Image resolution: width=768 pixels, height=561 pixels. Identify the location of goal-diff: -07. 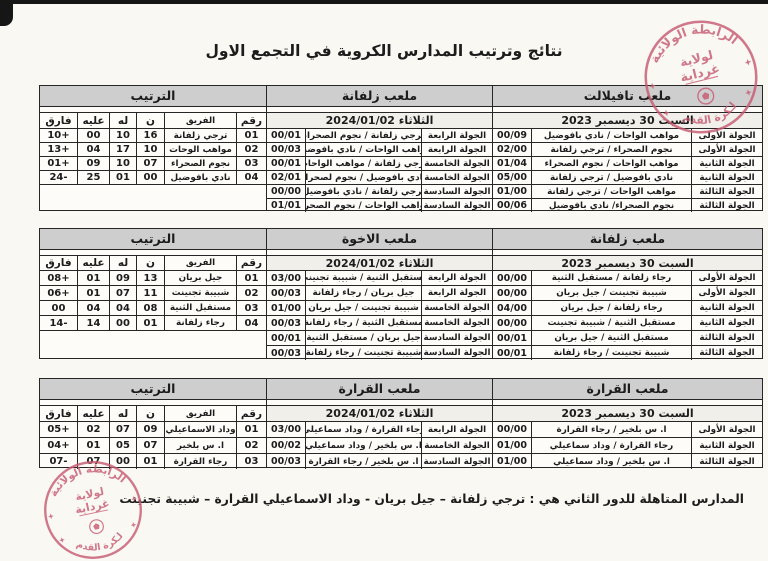
(58, 461).